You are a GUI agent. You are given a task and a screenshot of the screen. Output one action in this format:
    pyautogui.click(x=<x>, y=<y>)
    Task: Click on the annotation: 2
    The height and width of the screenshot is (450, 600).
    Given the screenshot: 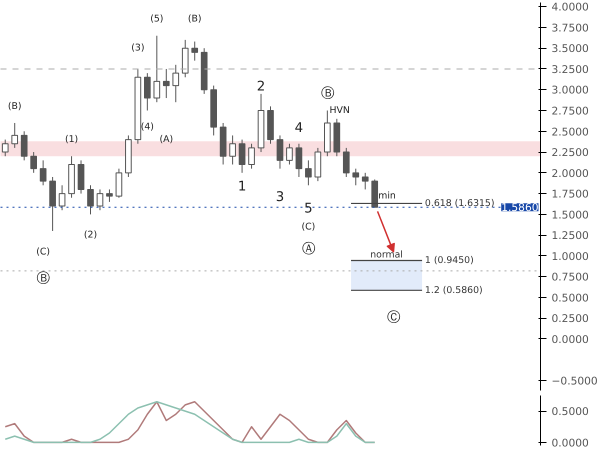 What is the action you would take?
    pyautogui.click(x=261, y=87)
    